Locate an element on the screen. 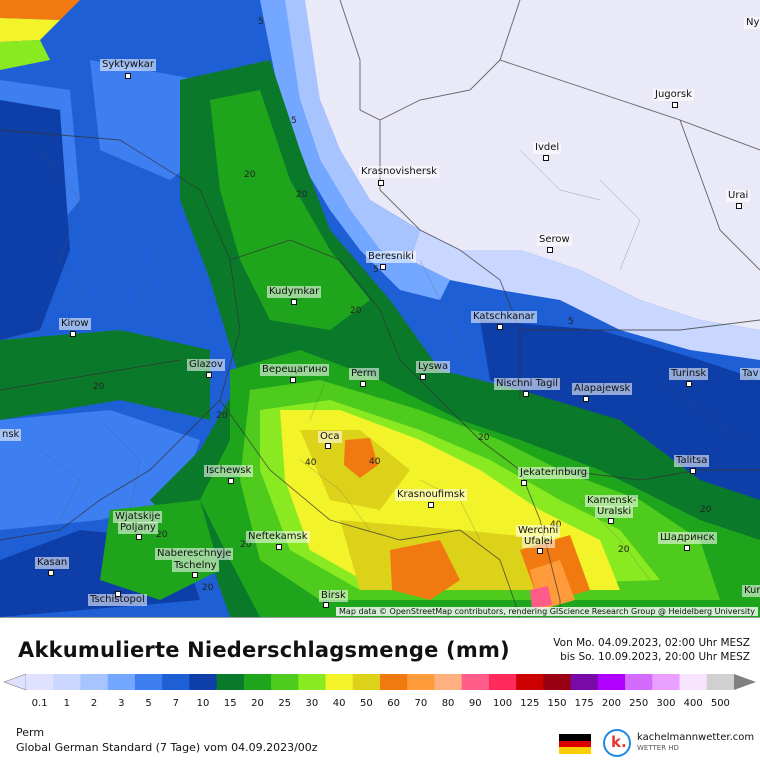 The width and height of the screenshot is (760, 761). field-2mm is located at coordinates (350, 130).